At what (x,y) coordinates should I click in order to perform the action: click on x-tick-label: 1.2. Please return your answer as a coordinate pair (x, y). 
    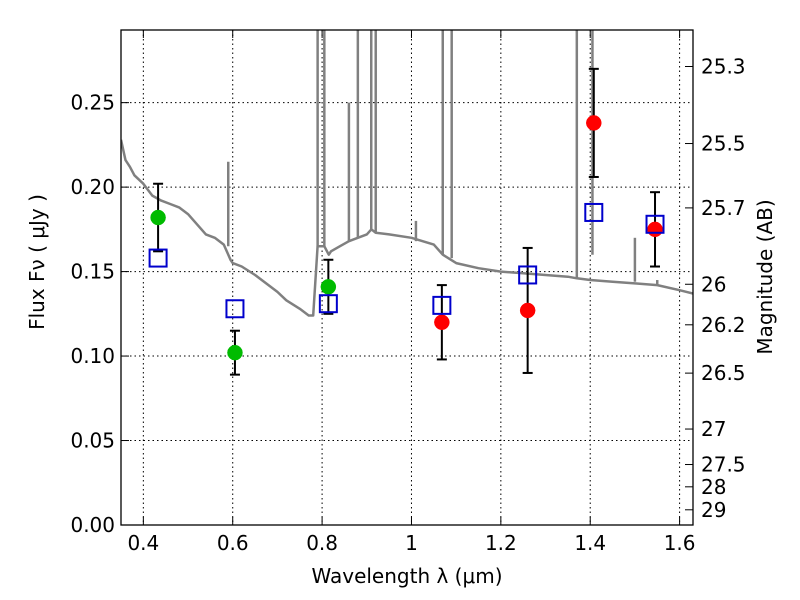
    Looking at the image, I should click on (501, 543).